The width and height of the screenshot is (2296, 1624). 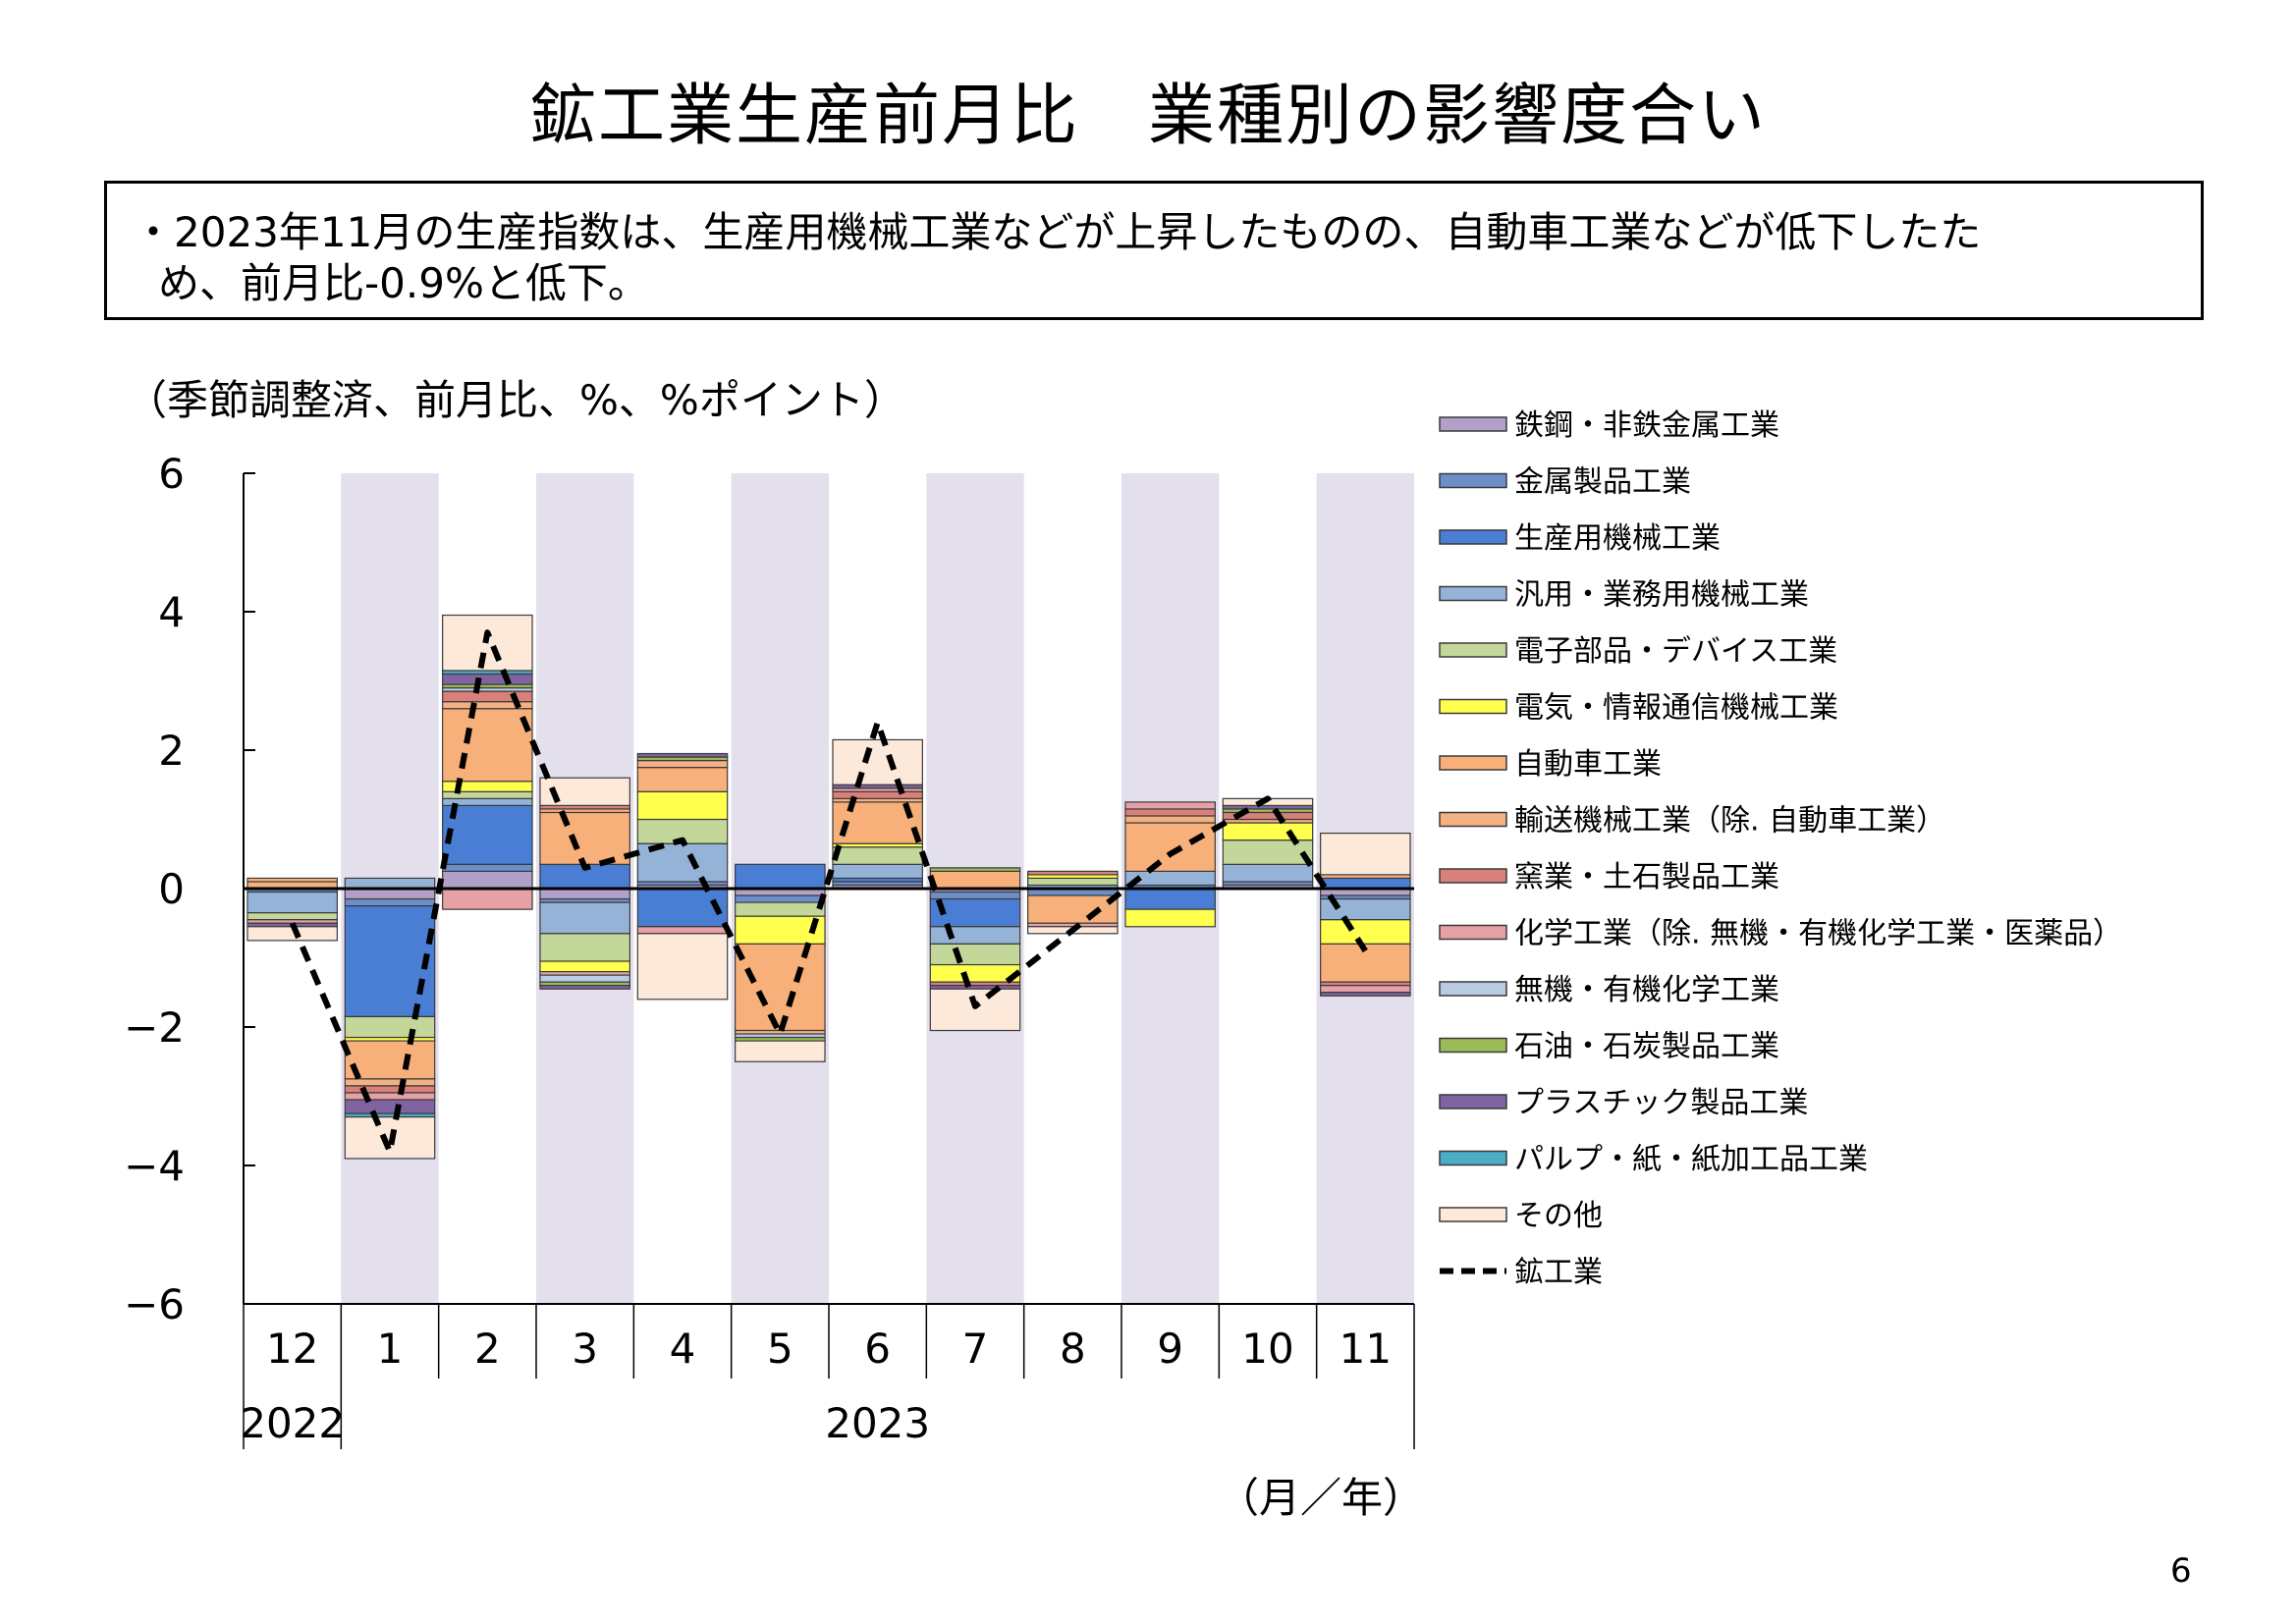 I want to click on x-tick-label: 4, so click(x=683, y=1349).